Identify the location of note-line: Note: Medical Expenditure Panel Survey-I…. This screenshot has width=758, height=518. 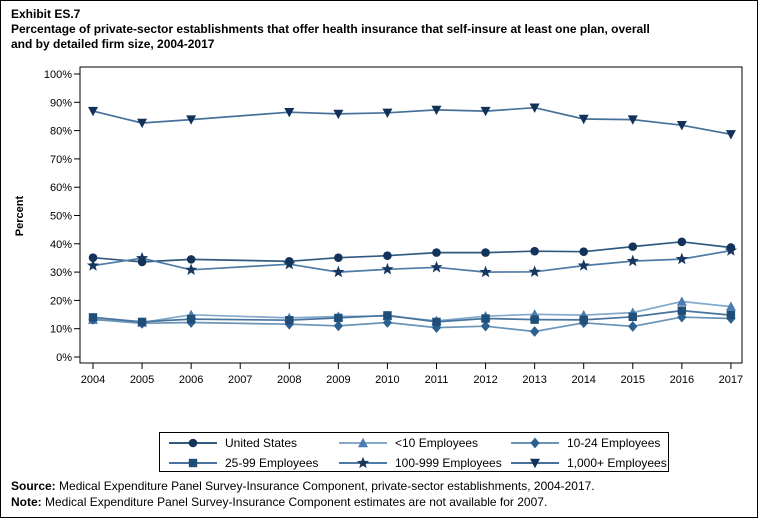
(303, 502).